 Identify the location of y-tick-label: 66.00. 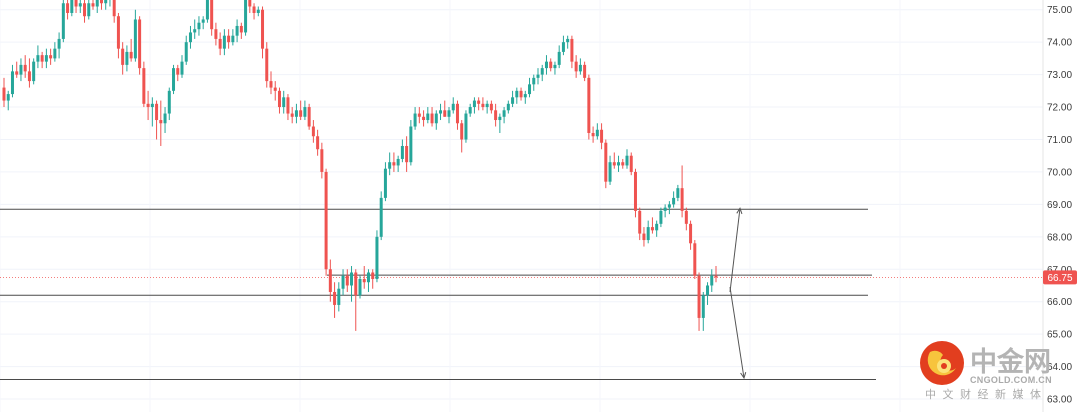
(1059, 302).